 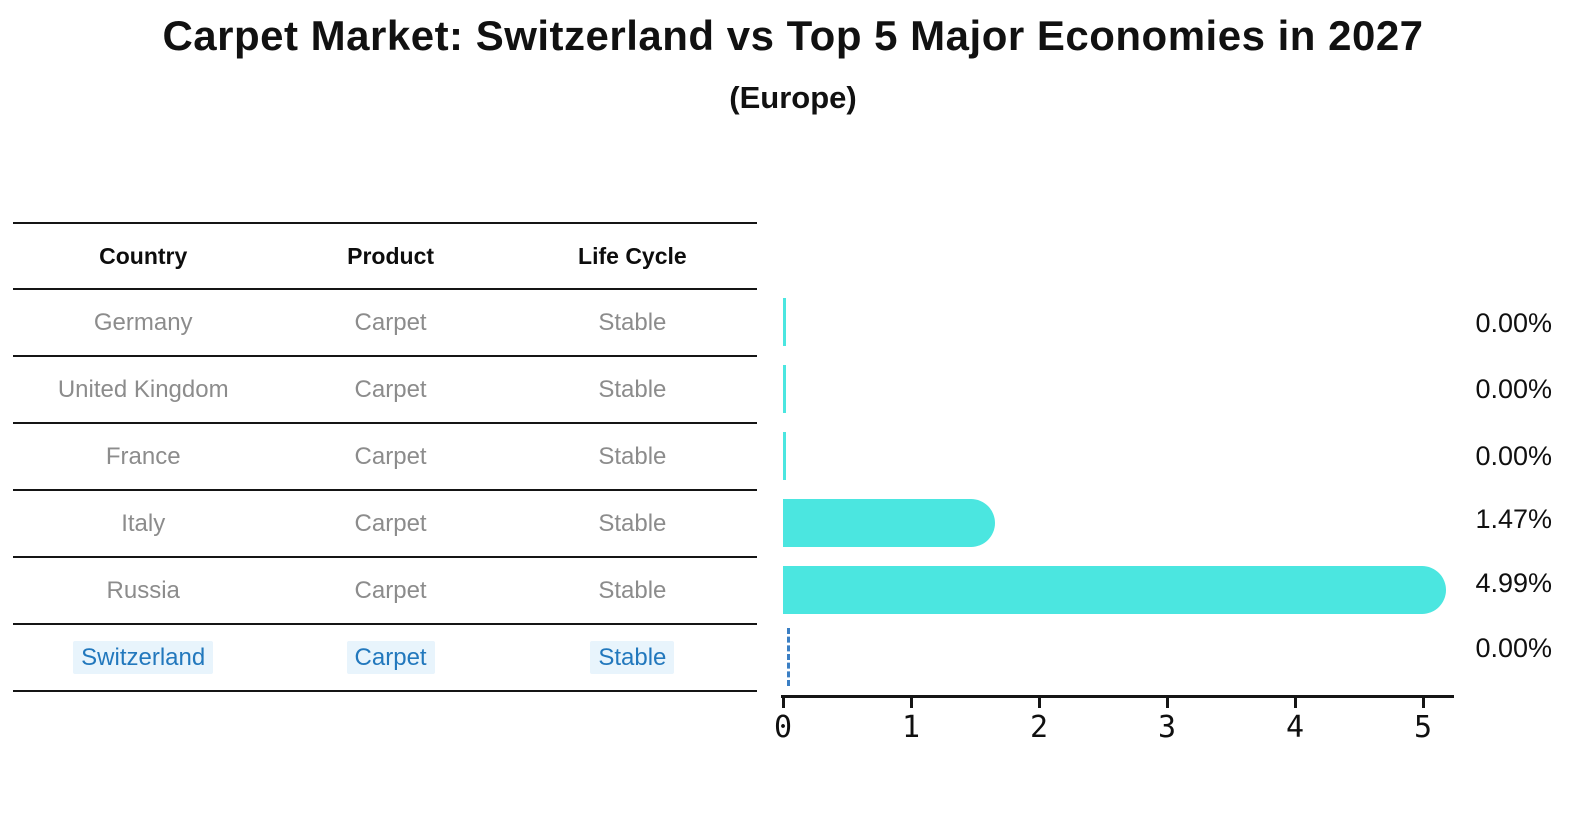 What do you see at coordinates (143, 322) in the screenshot?
I see `country-cell: Germany` at bounding box center [143, 322].